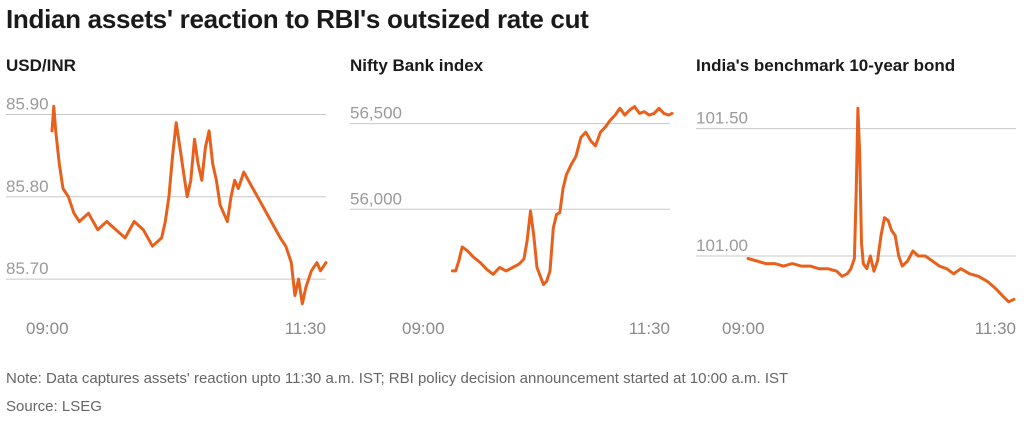 Image resolution: width=1024 pixels, height=422 pixels. Describe the element at coordinates (27, 186) in the screenshot. I see `y-tick-label: 85.80` at that location.